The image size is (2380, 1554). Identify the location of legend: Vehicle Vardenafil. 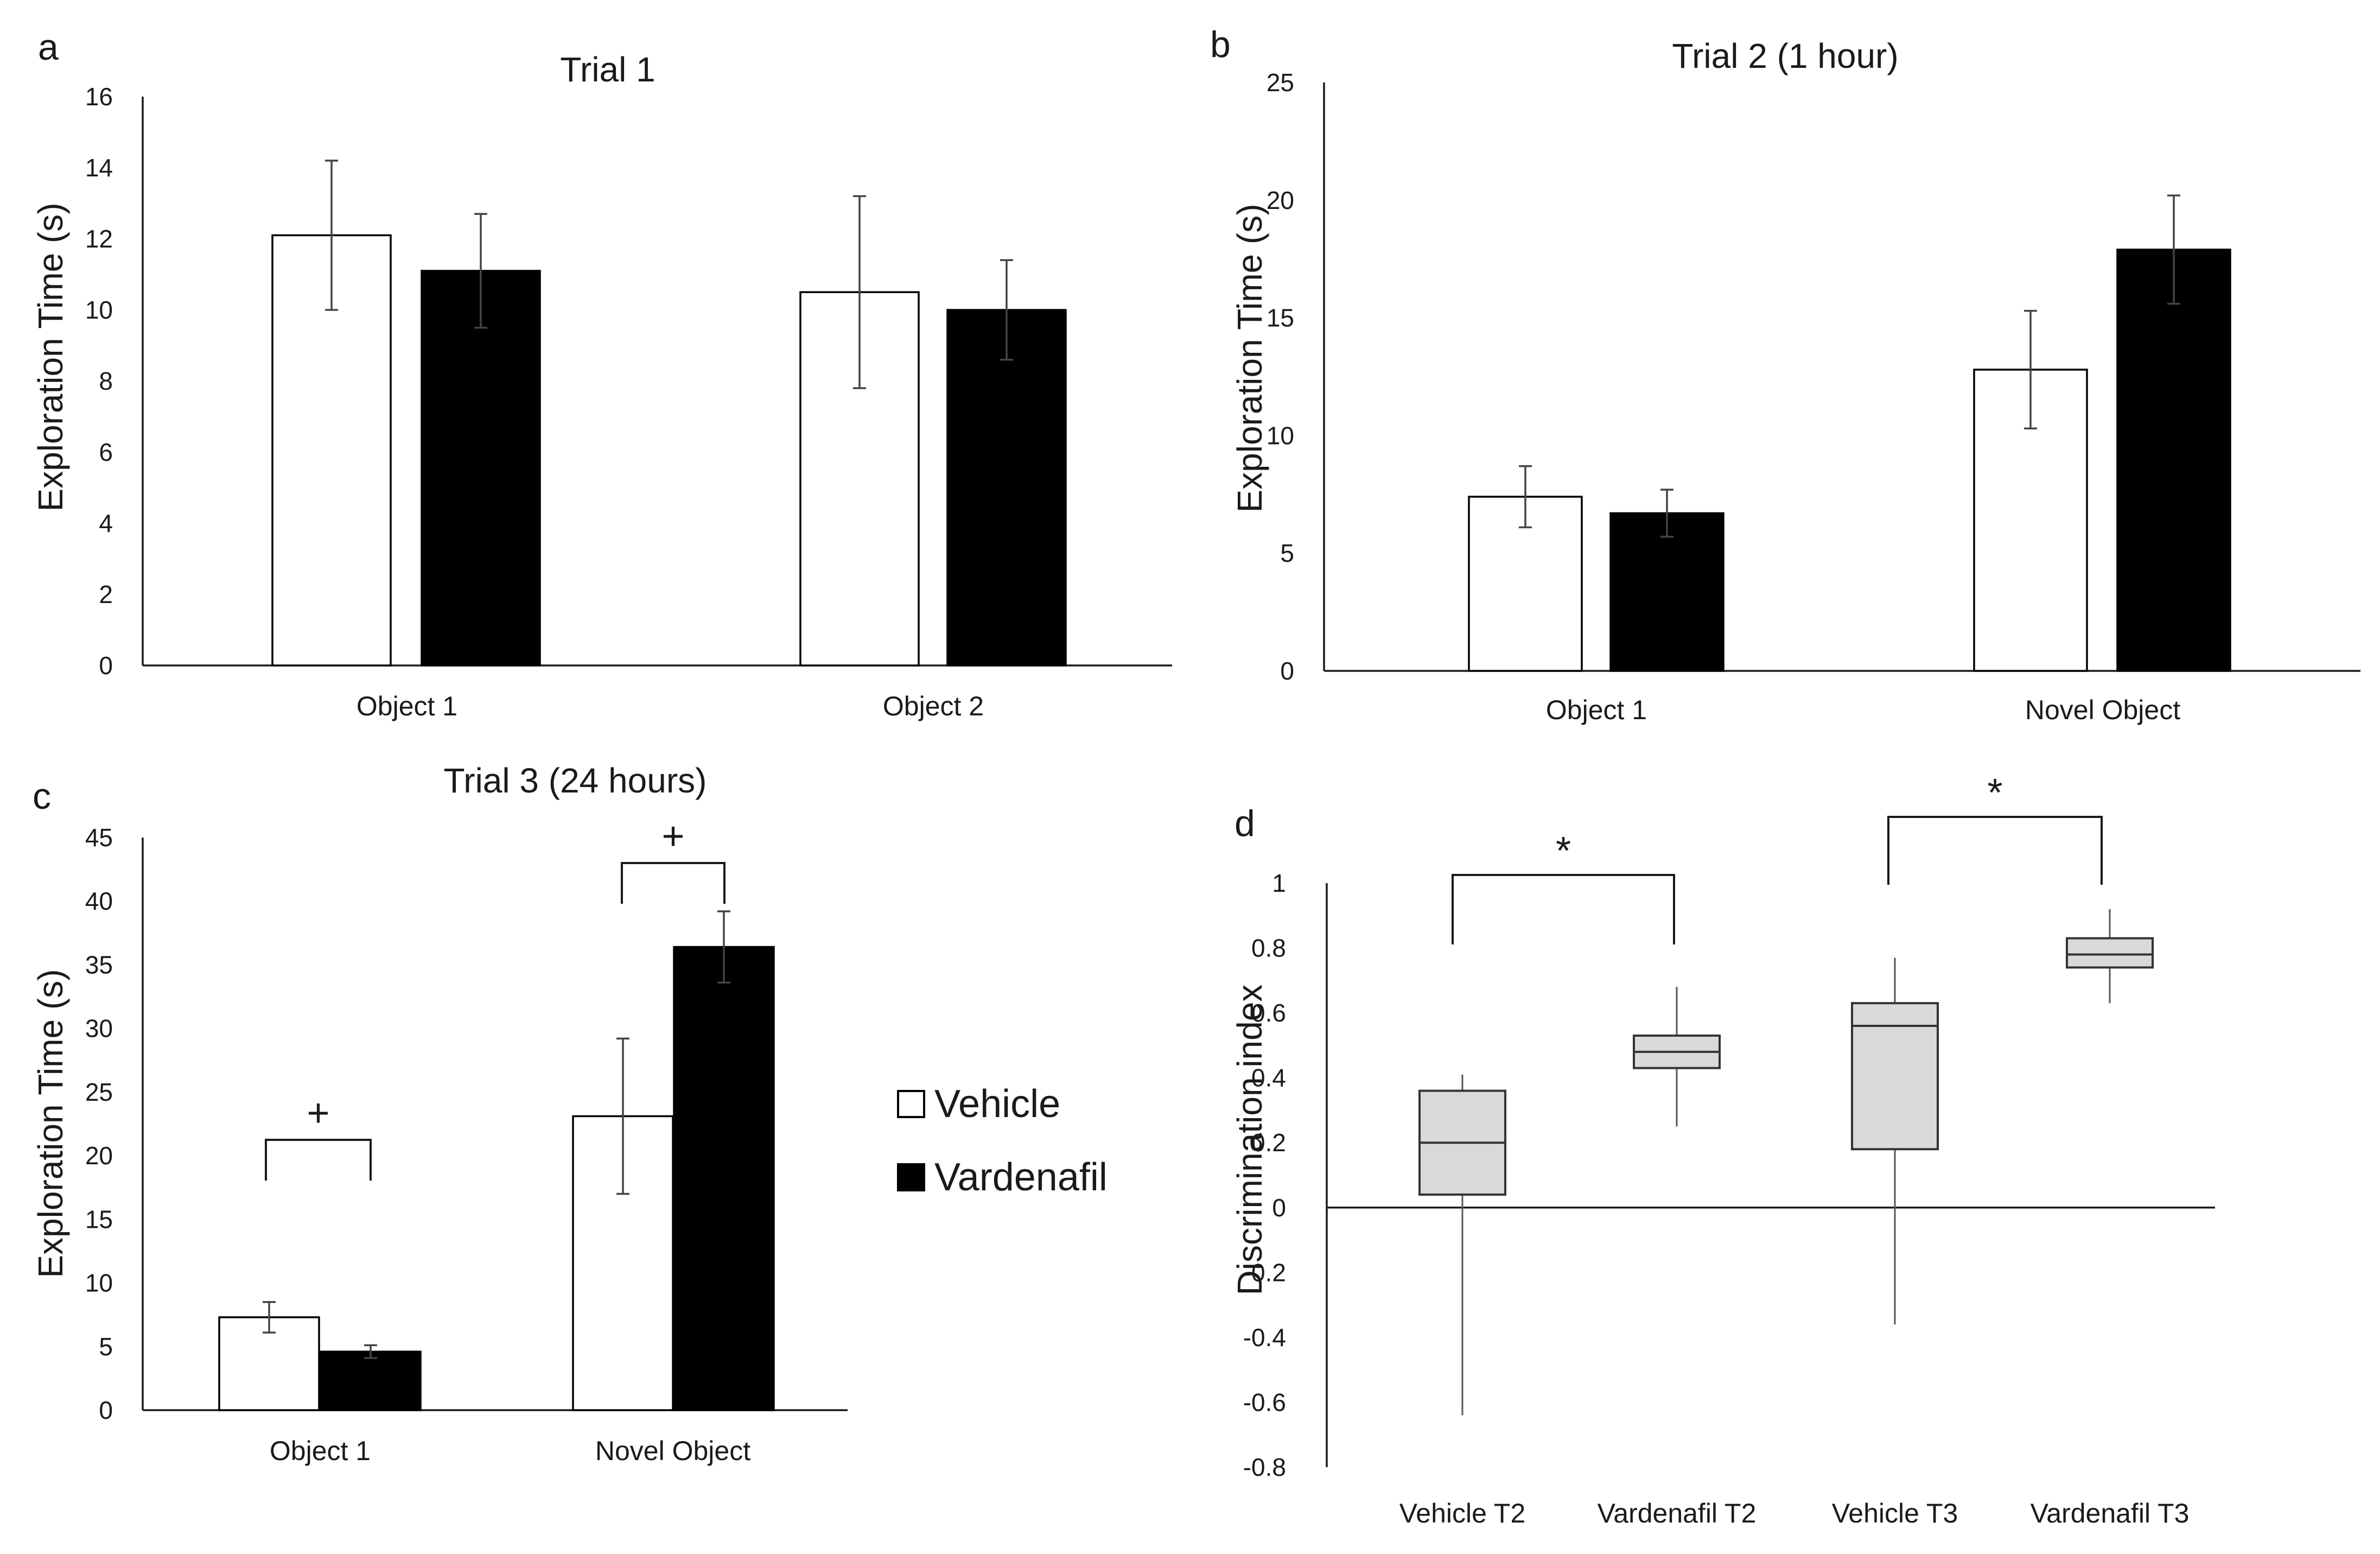
(1002, 1140).